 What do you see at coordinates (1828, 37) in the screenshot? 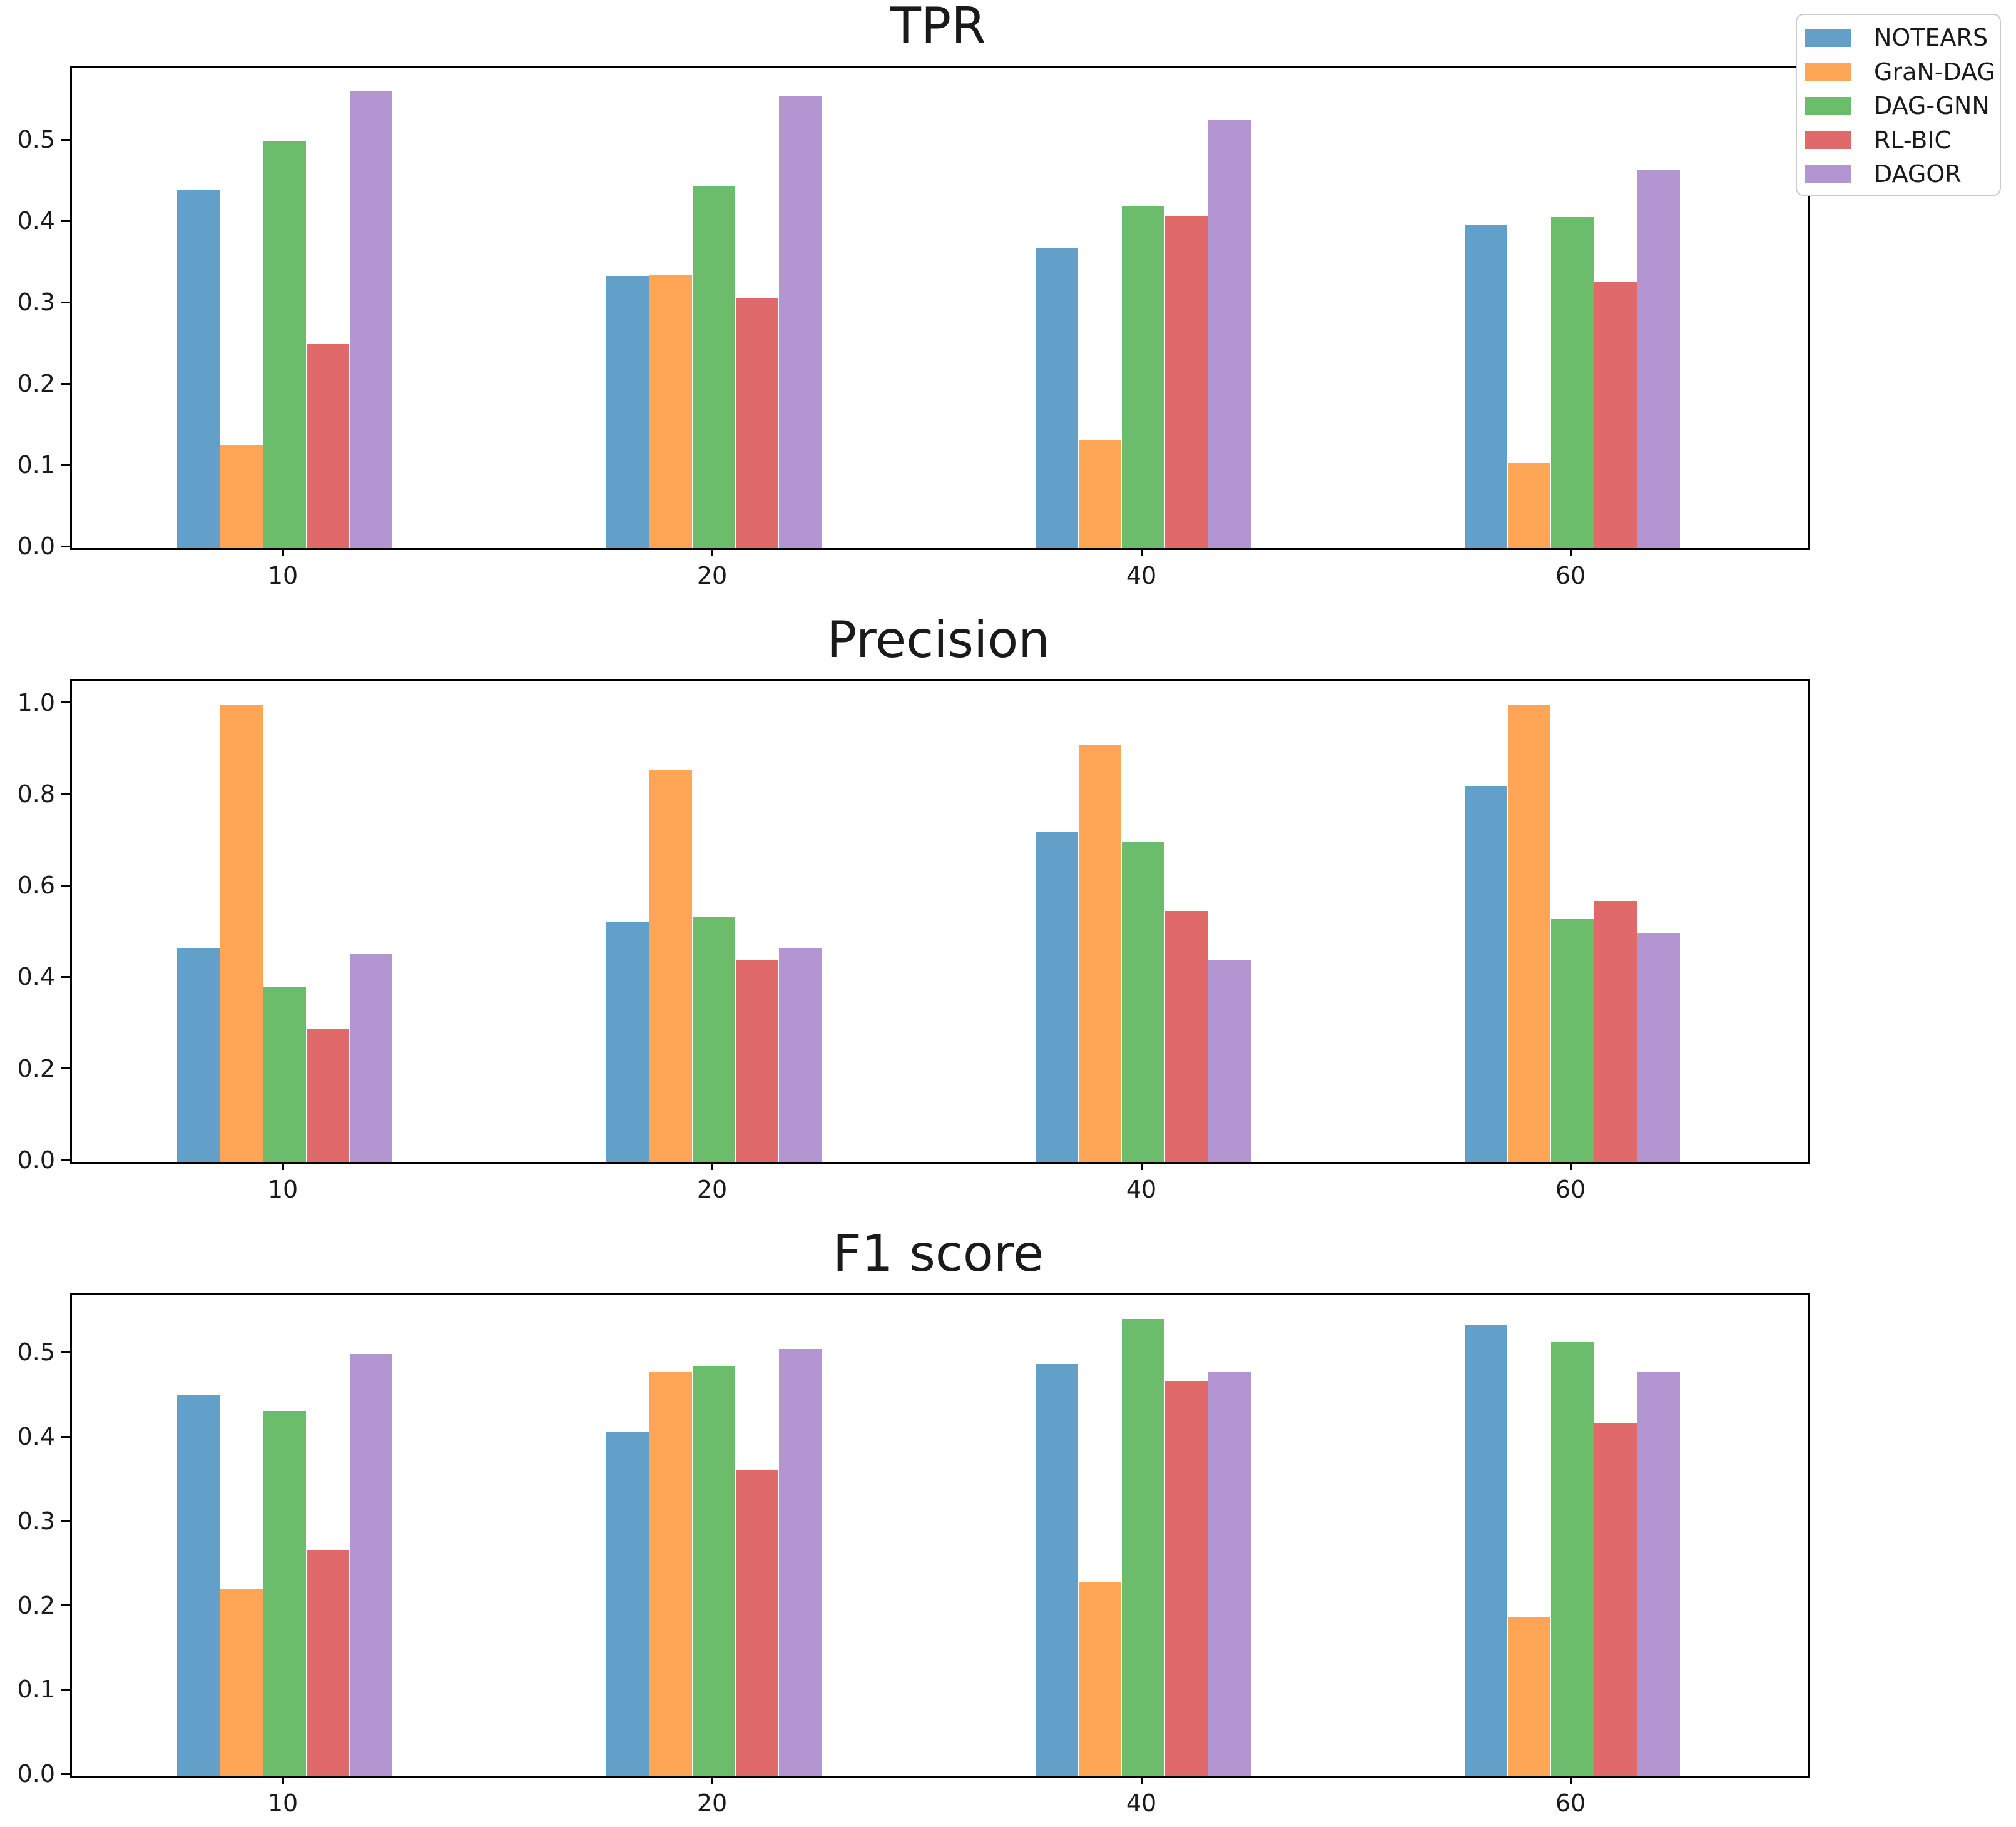
I see `legend-swatch-notears` at bounding box center [1828, 37].